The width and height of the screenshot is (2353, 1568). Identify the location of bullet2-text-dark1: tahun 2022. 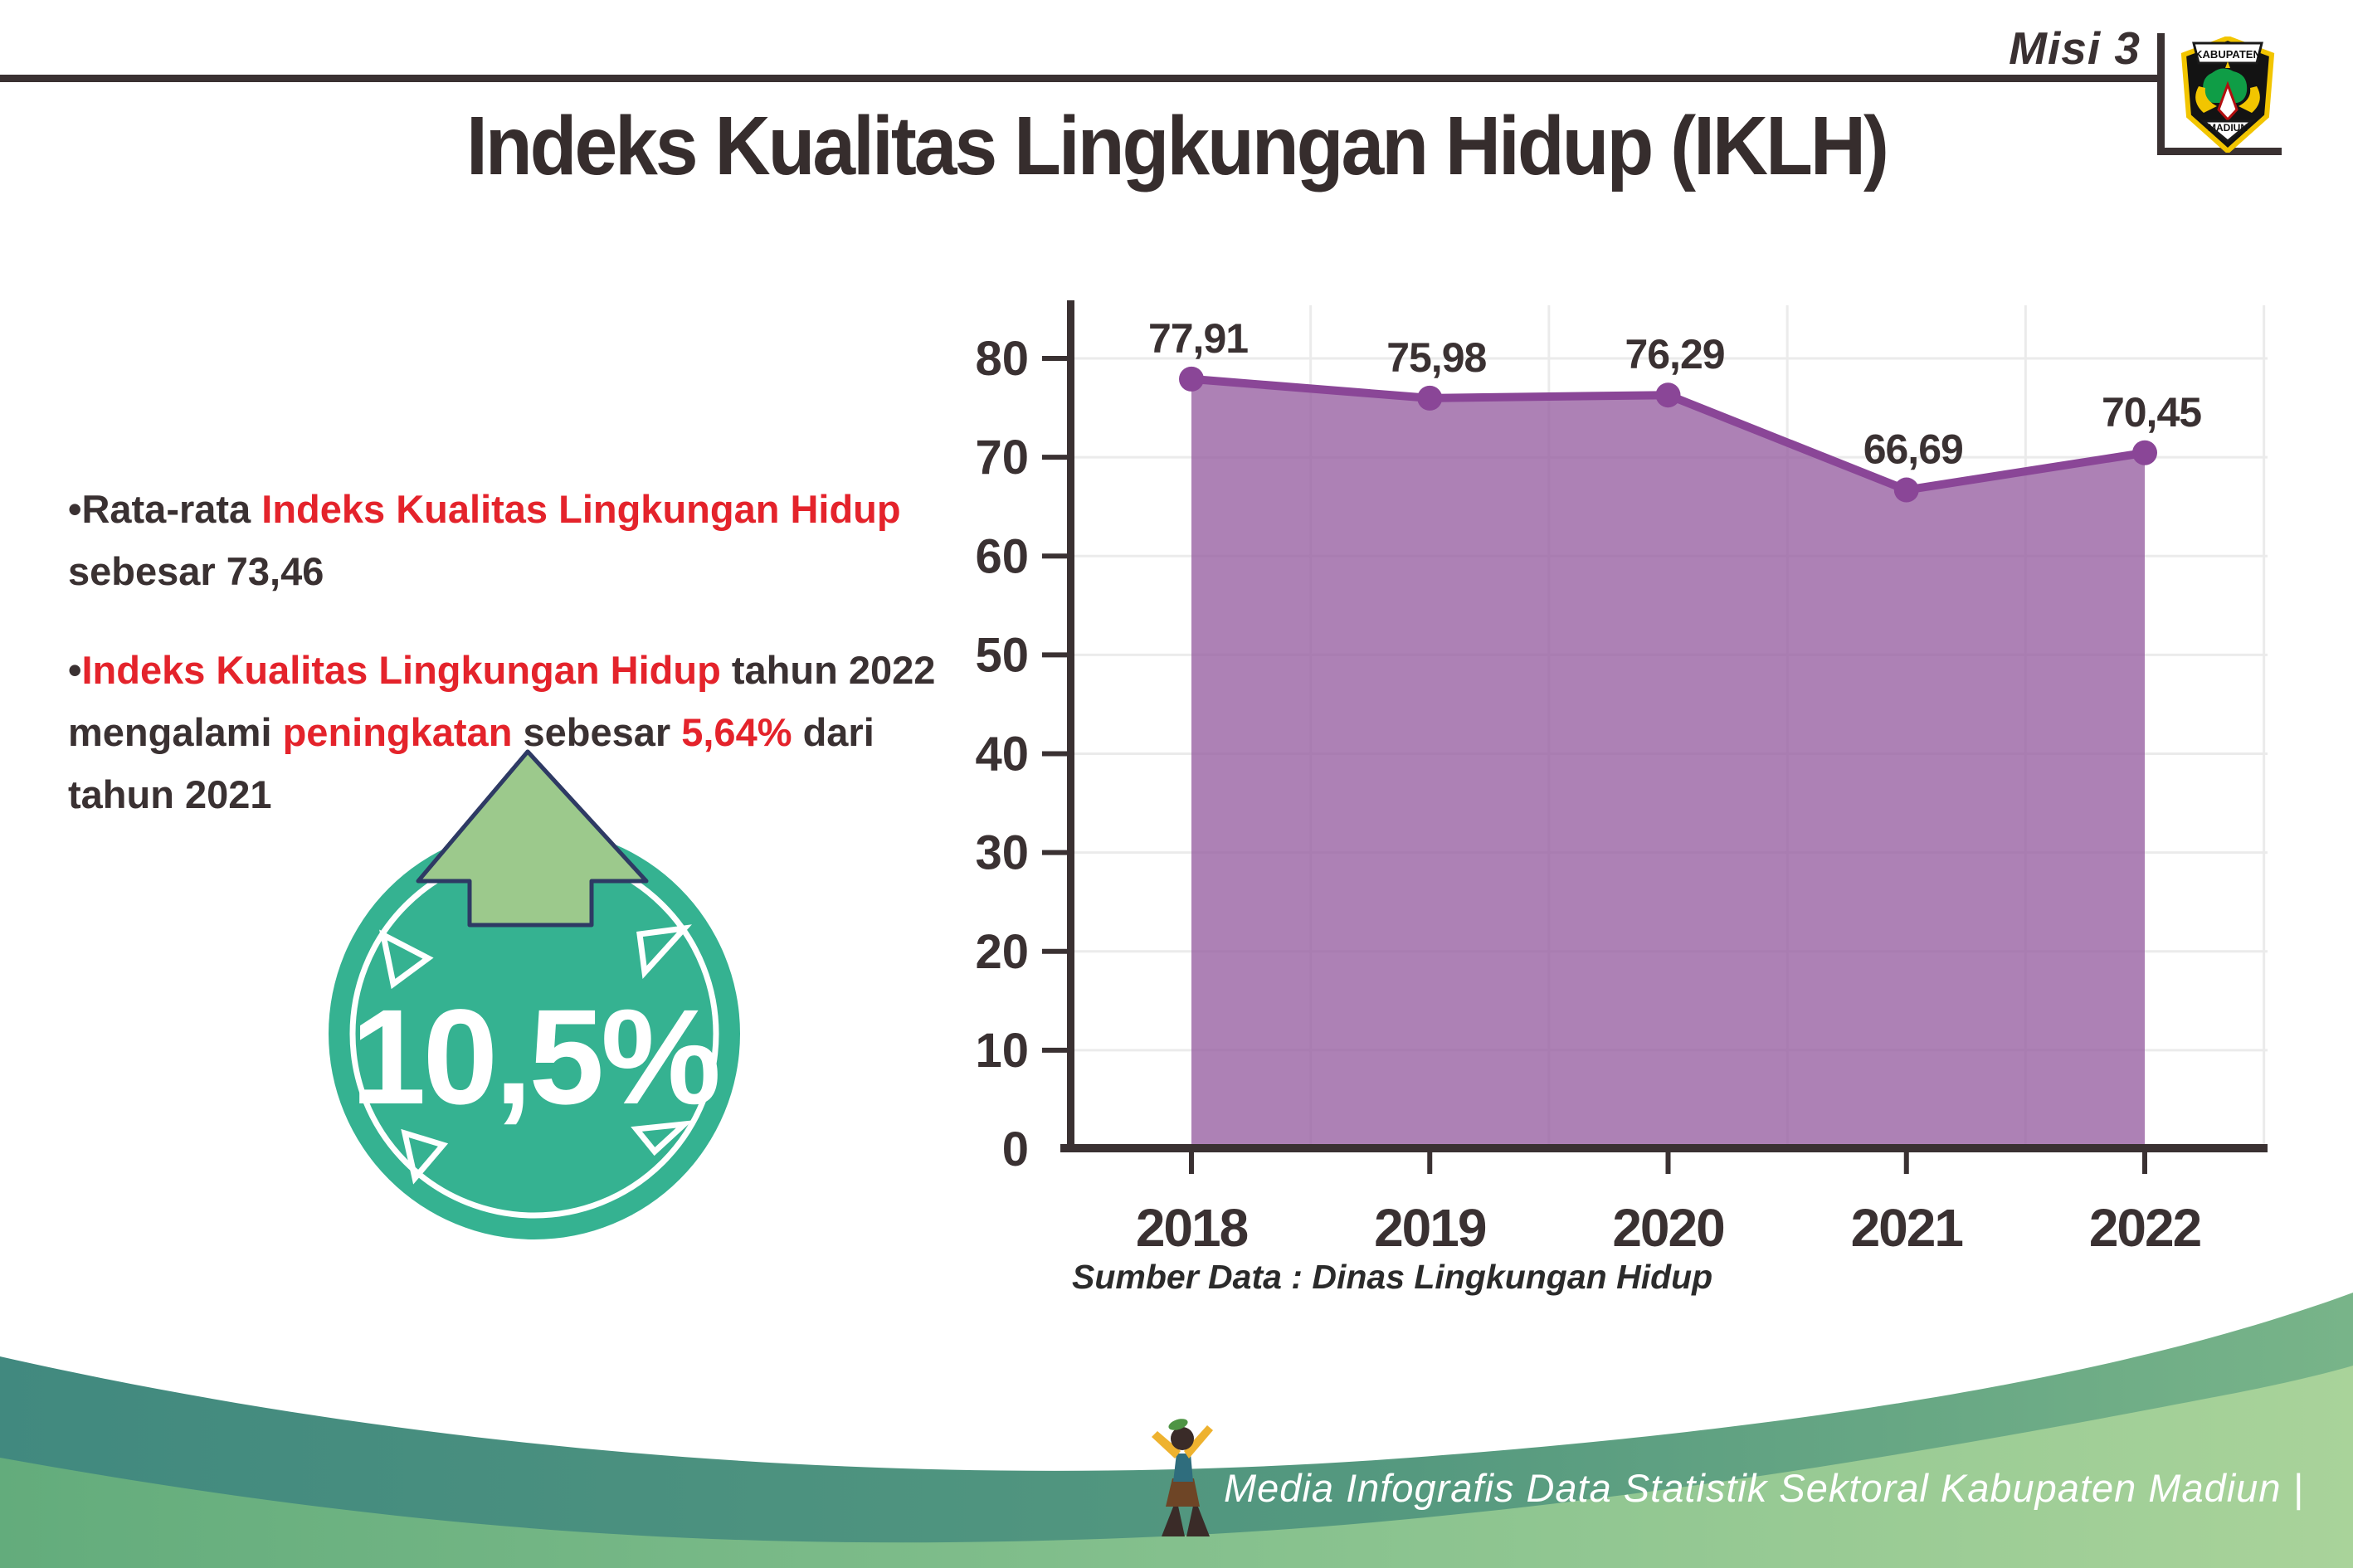
(828, 670).